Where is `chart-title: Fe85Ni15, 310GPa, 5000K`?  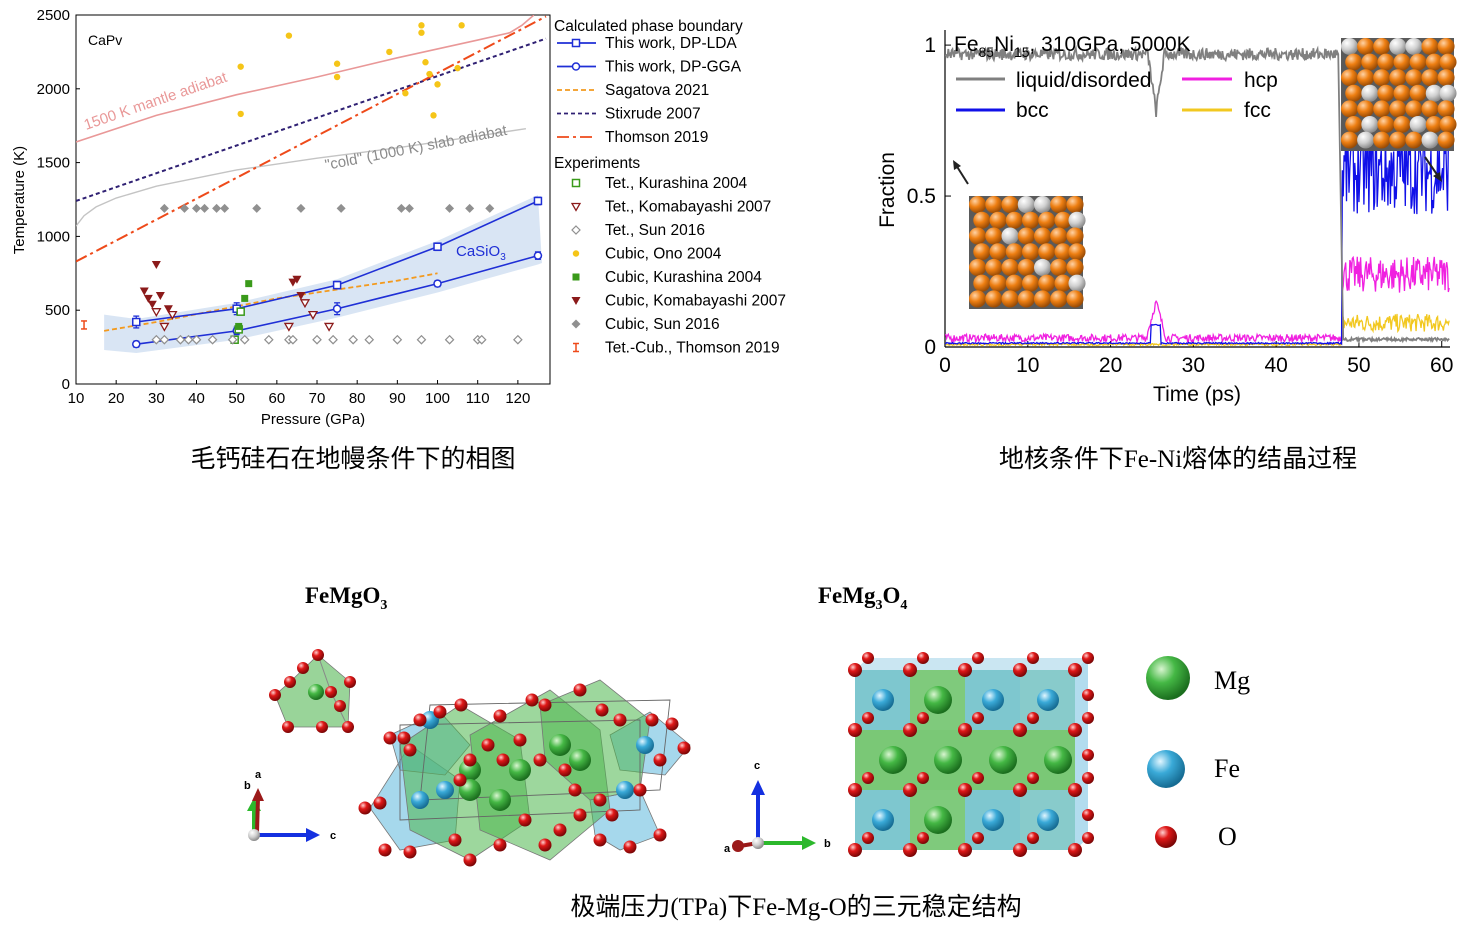
chart-title: Fe85Ni15, 310GPa, 5000K is located at coordinates (1072, 46).